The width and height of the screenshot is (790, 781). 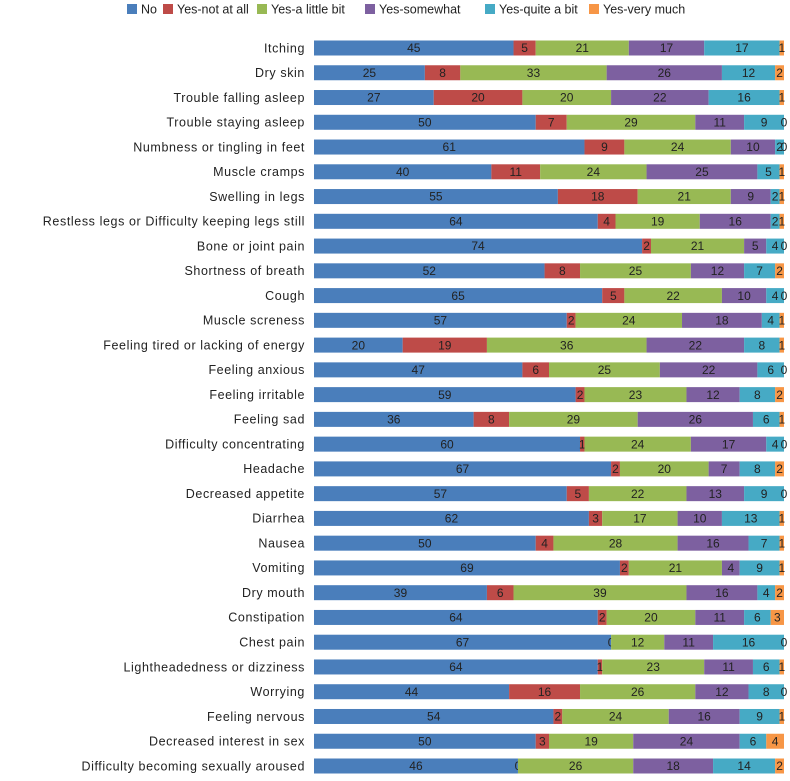 What do you see at coordinates (644, 9) in the screenshot?
I see `legend-label: Yes-very much` at bounding box center [644, 9].